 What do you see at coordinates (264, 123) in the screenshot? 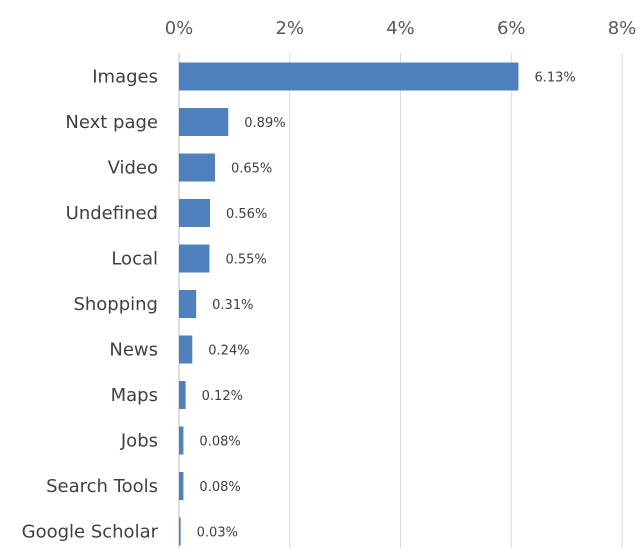
I see `data-label: 0.89%` at bounding box center [264, 123].